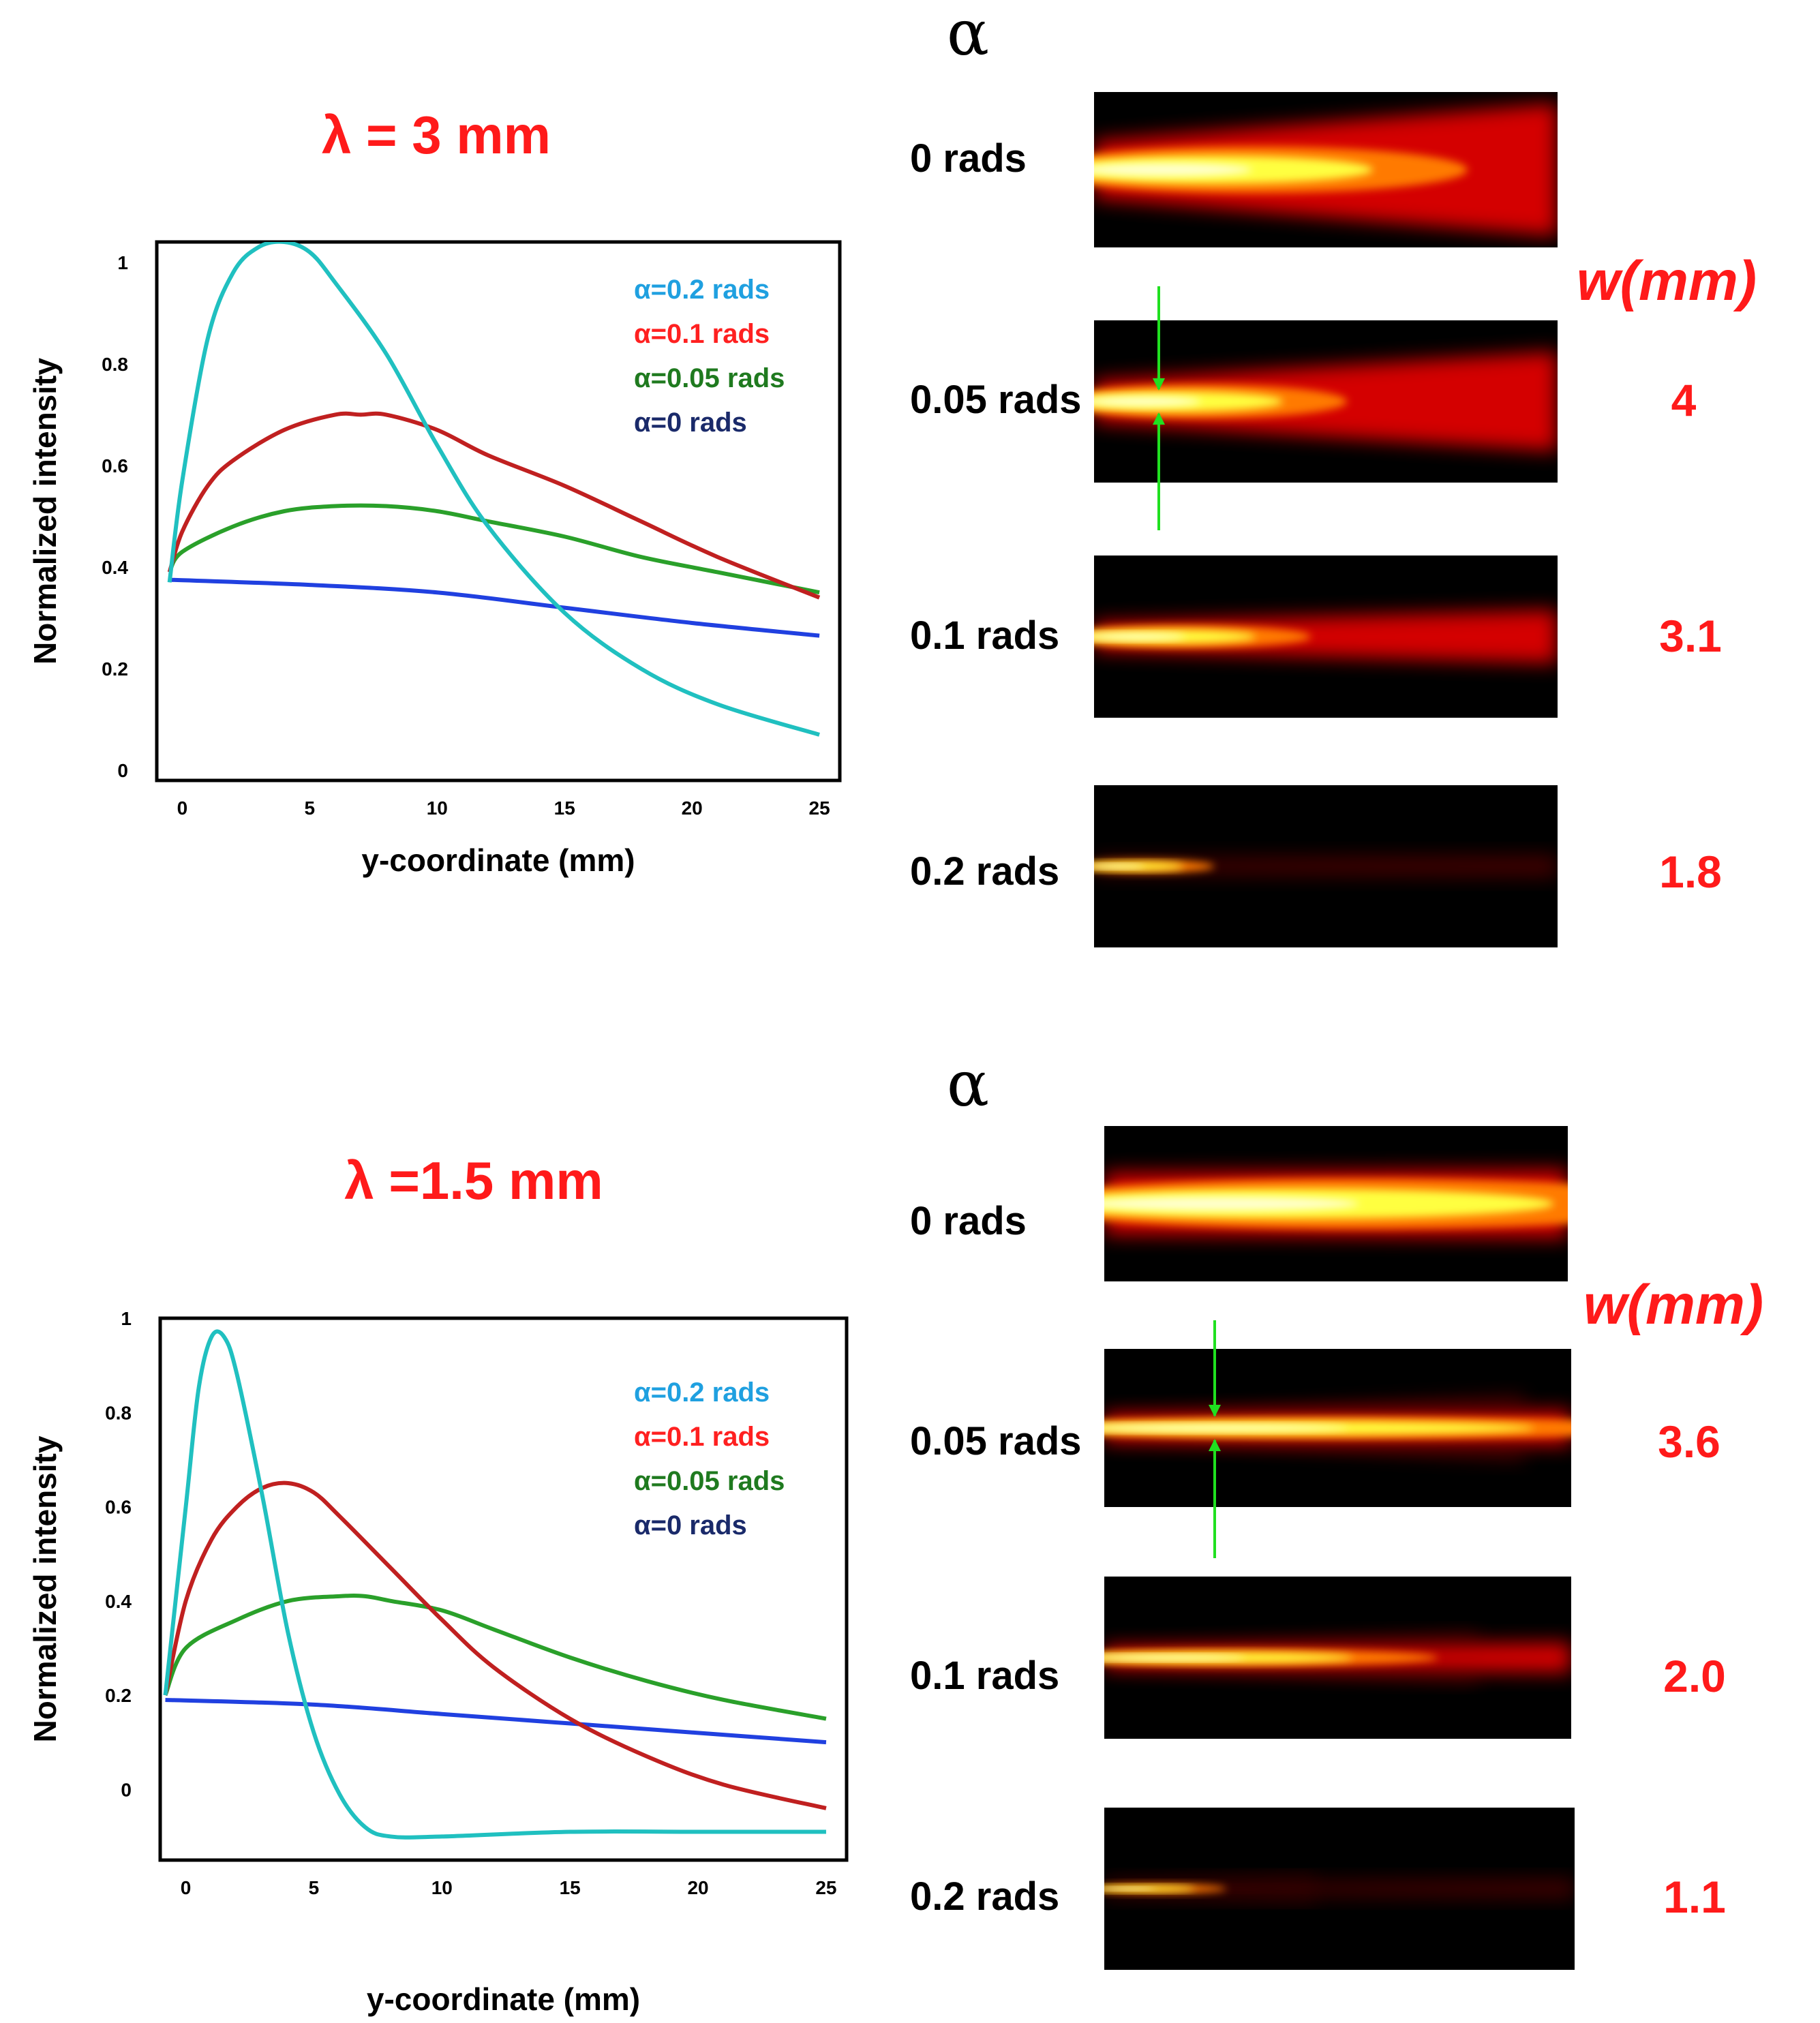  What do you see at coordinates (436, 135) in the screenshot?
I see `wavelength-label: λ = 3 mm` at bounding box center [436, 135].